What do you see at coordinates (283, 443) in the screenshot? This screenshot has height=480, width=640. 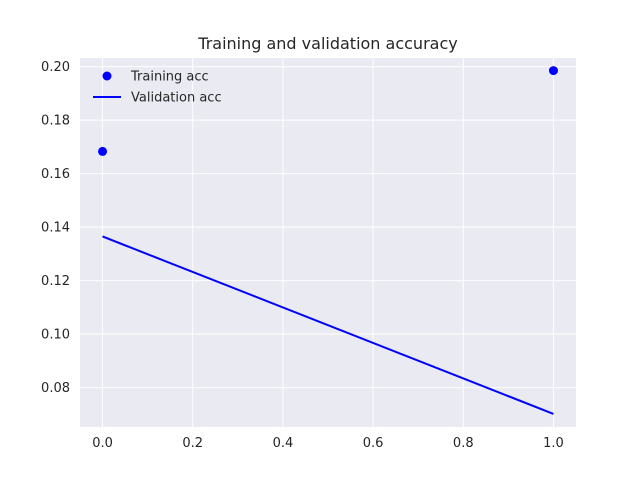 I see `x-tick-label: 0.4` at bounding box center [283, 443].